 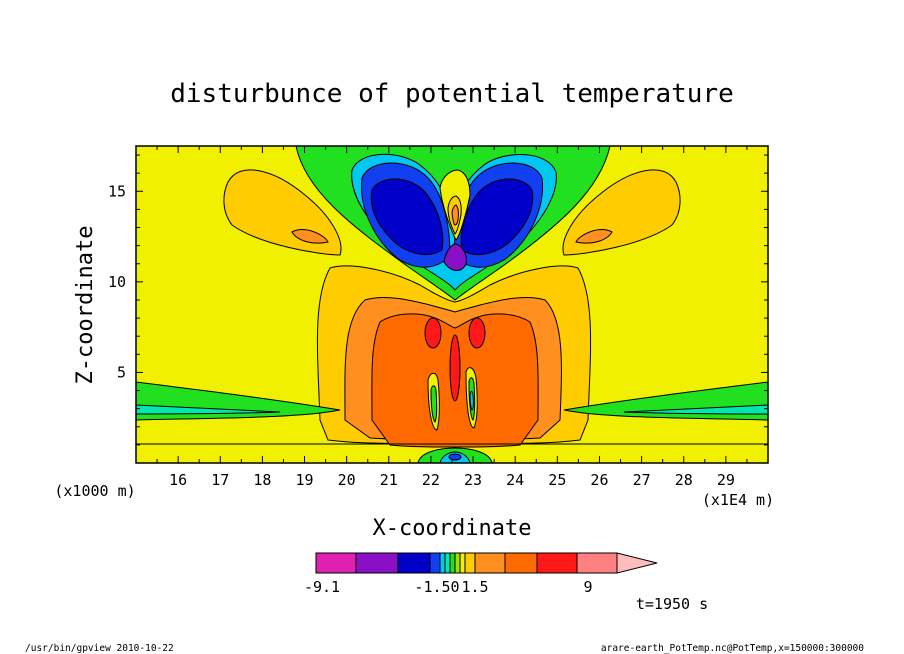 What do you see at coordinates (407, 217) in the screenshot?
I see `contour-navy-left-lobe` at bounding box center [407, 217].